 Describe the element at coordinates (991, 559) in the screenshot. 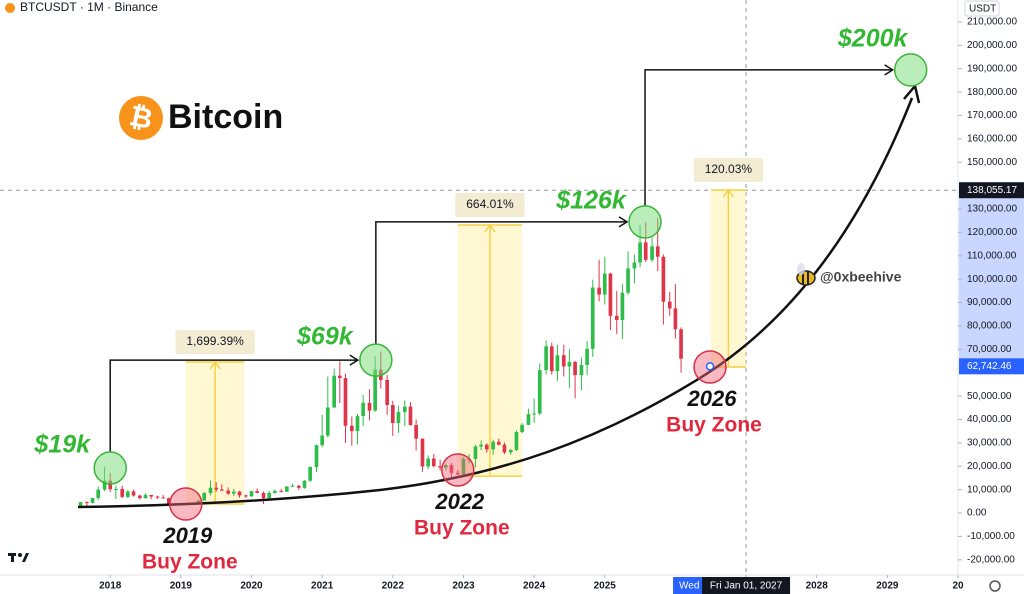

I see `y-tick-label: -20,000.00` at that location.